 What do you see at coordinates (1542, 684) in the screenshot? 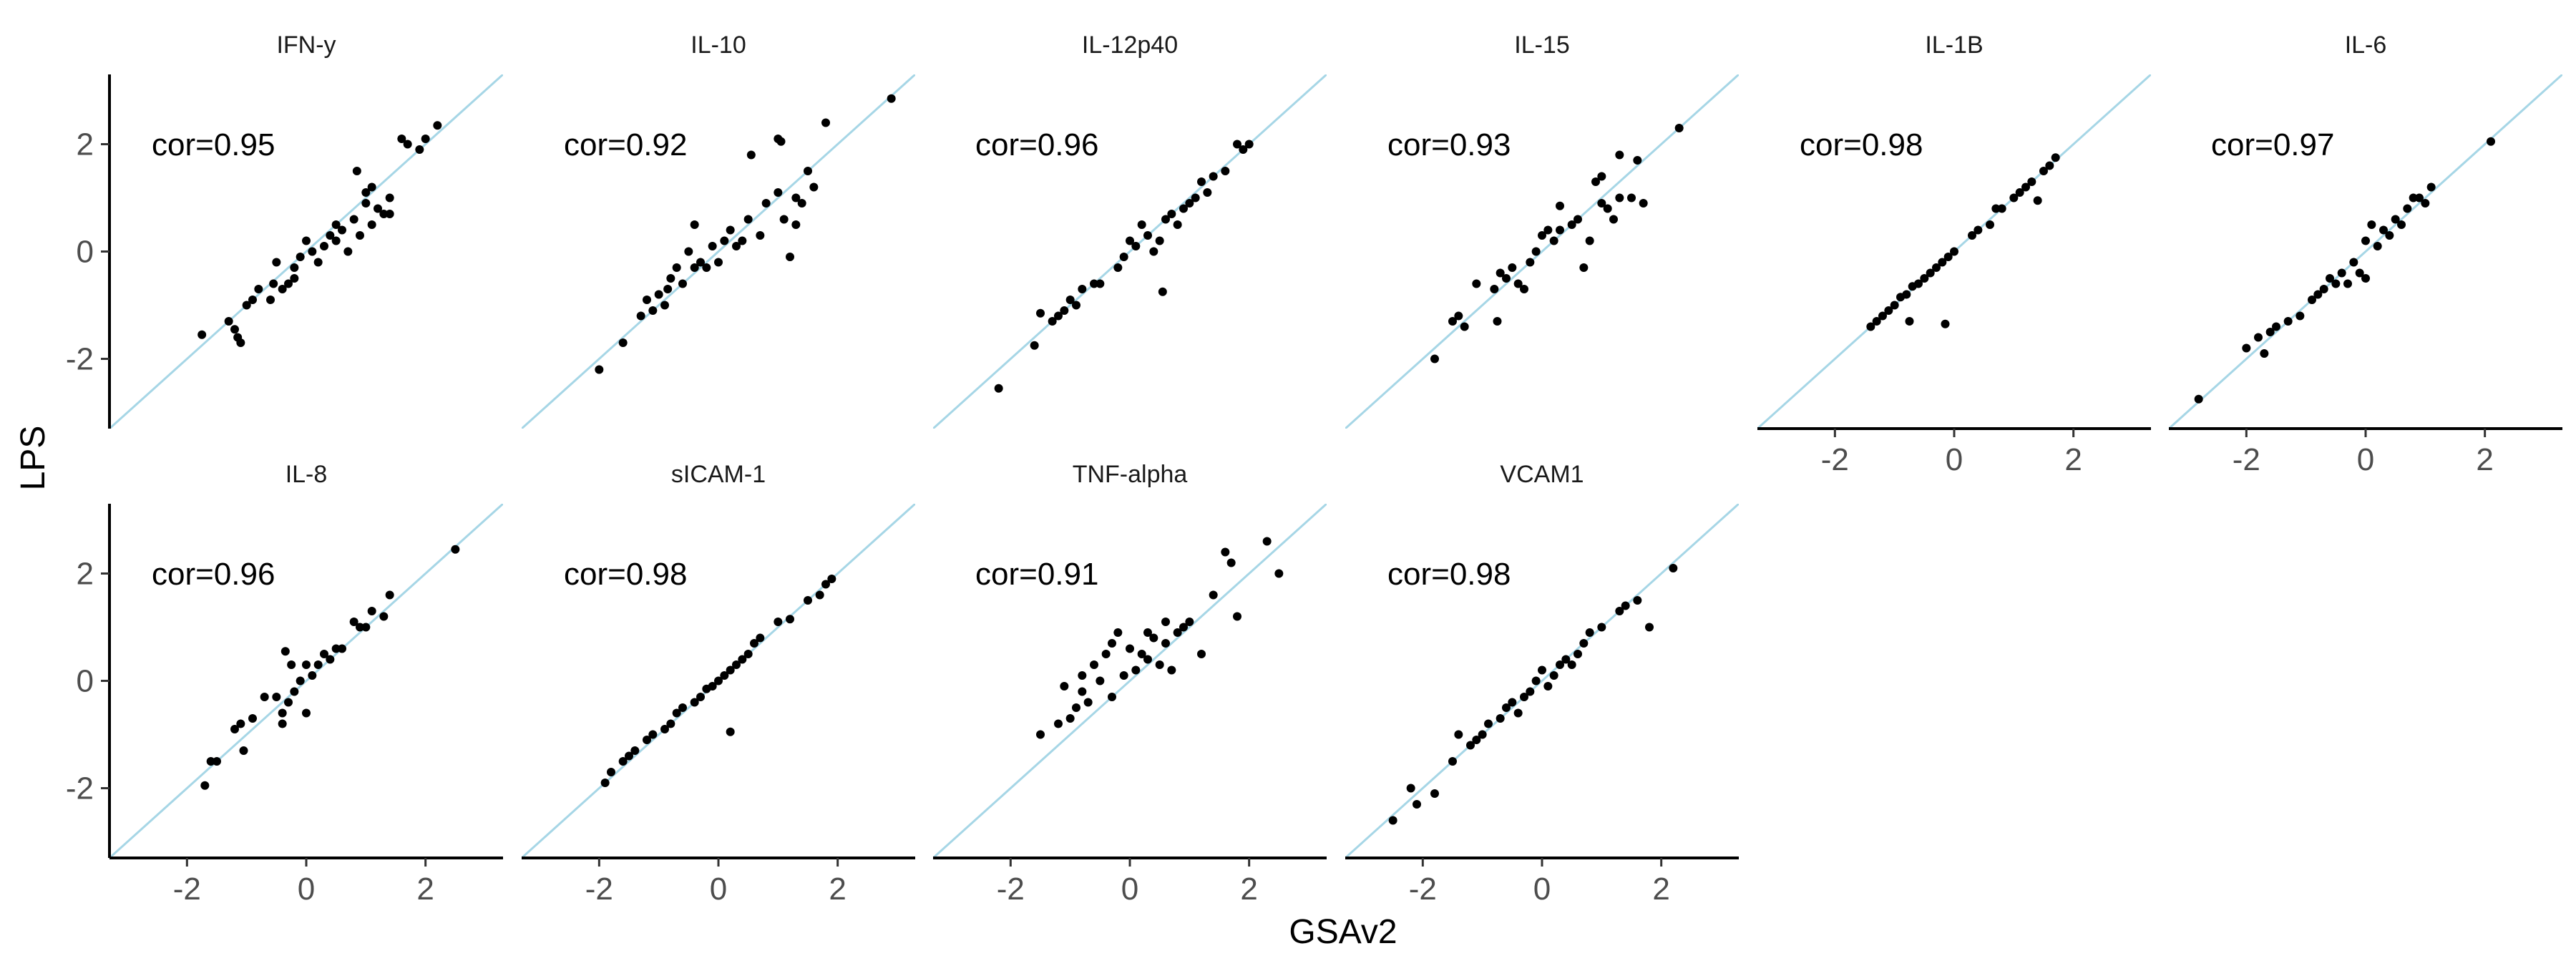
I see `panel-vcam1: VCAM1 cor=0.98 -2 0 2` at bounding box center [1542, 684].